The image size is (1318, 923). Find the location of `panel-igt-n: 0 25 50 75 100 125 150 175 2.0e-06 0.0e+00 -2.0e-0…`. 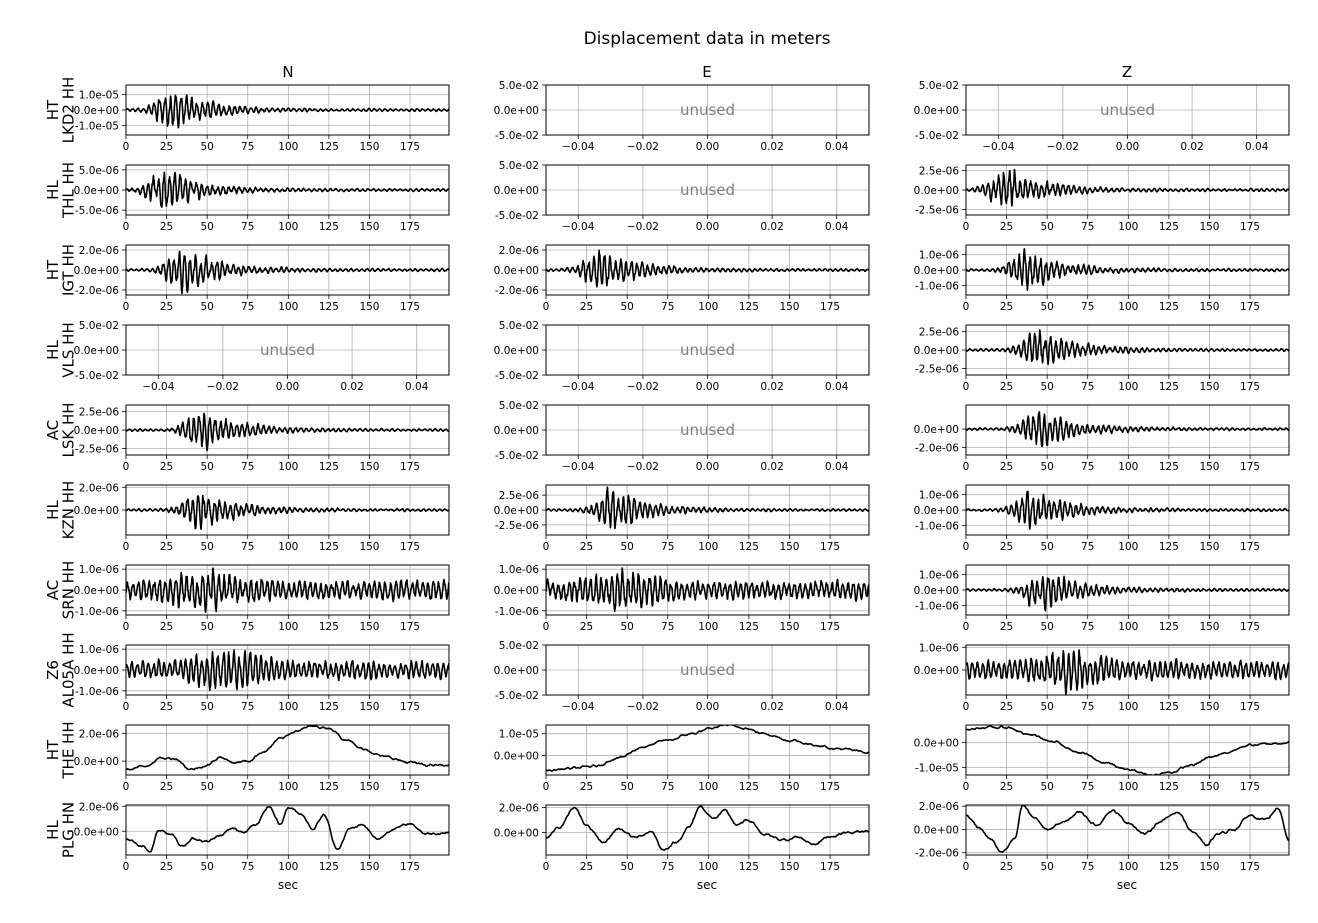

panel-igt-n: 0 25 50 75 100 125 150 175 2.0e-06 0.0e+00 -2.0e-0… is located at coordinates (262, 278).